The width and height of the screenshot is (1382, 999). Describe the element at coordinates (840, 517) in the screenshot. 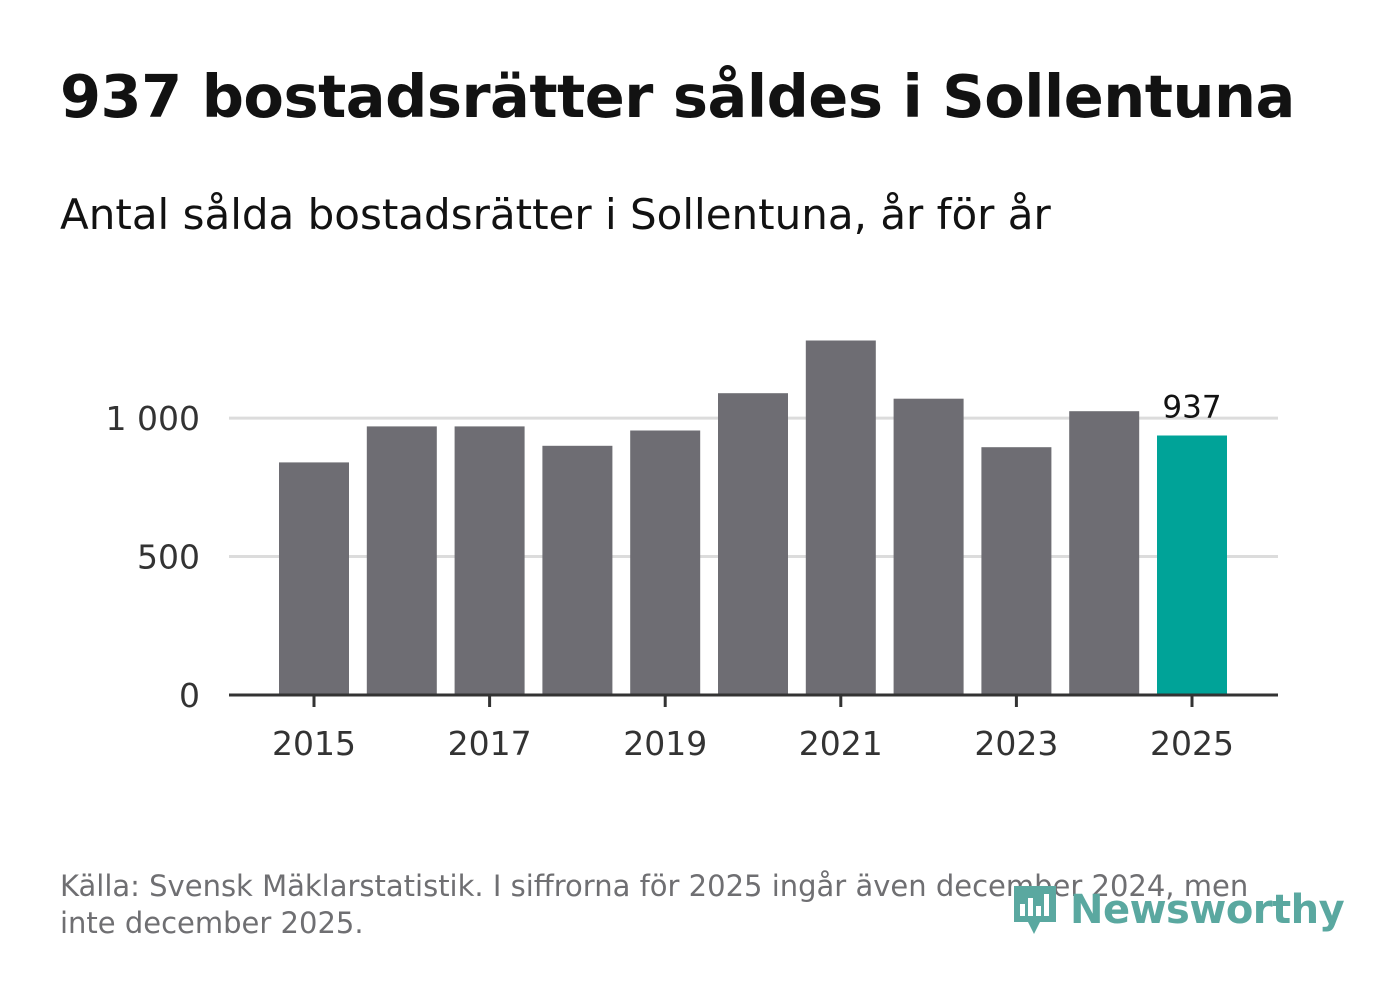

I see `bar-2021` at that location.